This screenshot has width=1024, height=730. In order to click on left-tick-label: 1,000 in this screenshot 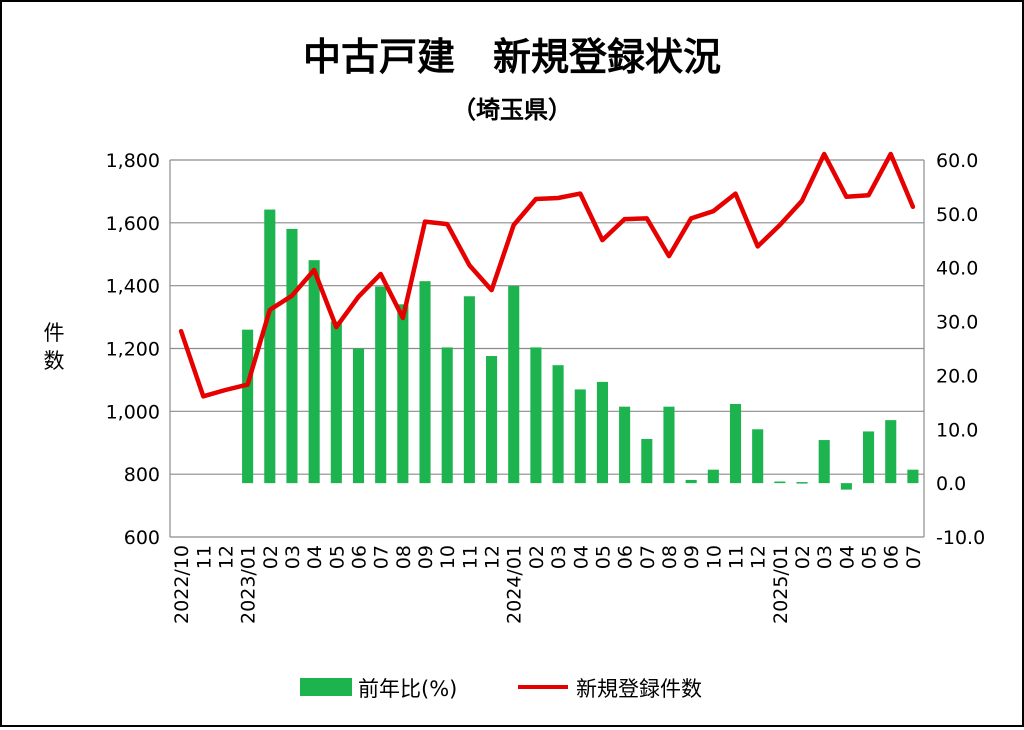, I will do `click(133, 412)`.